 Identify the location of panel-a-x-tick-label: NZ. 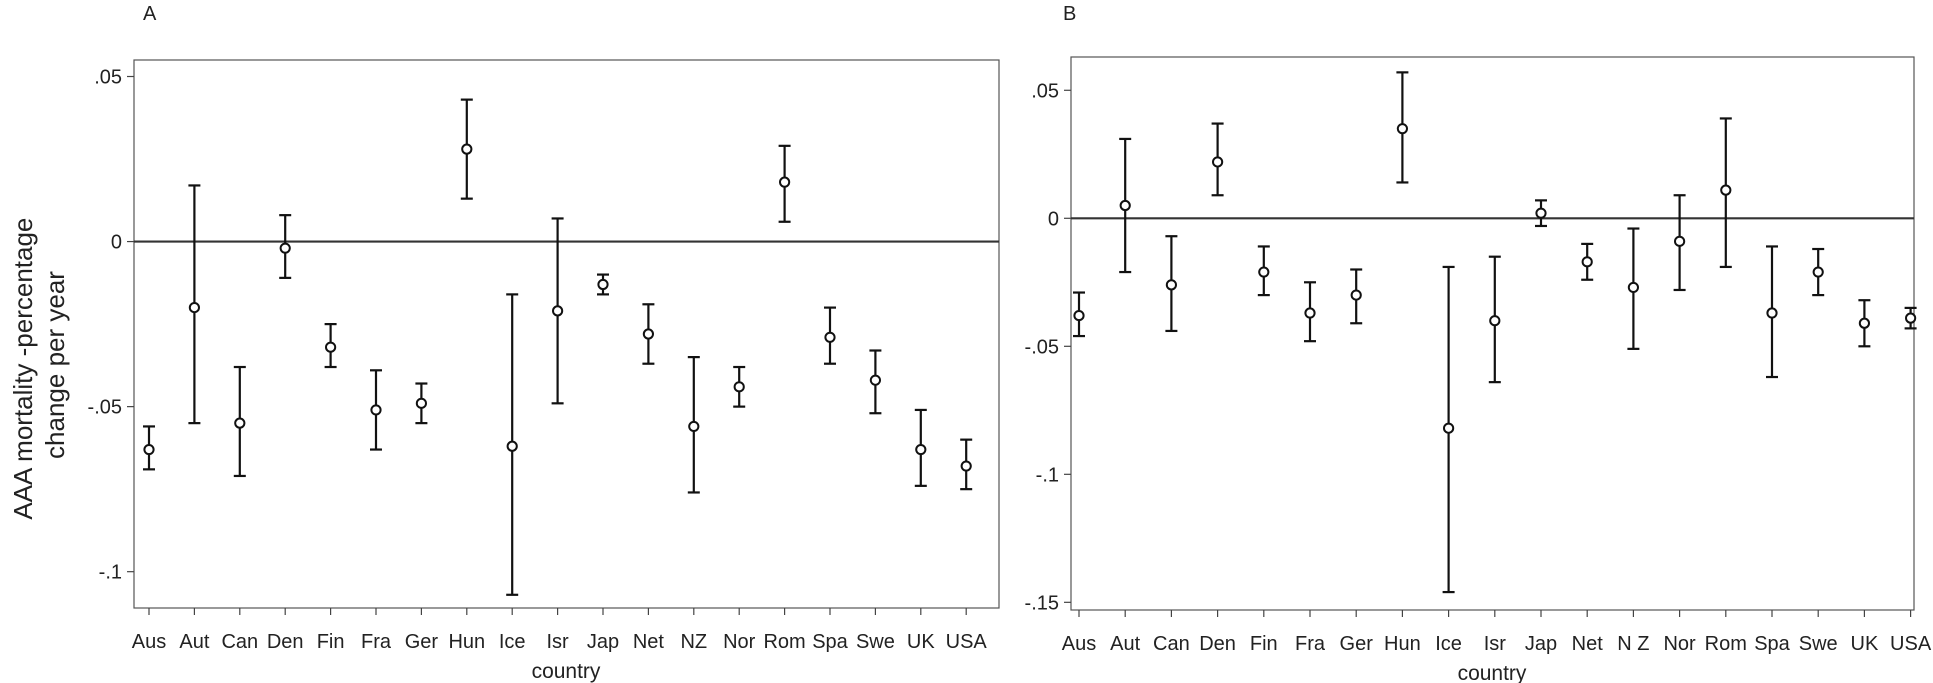
(693, 642).